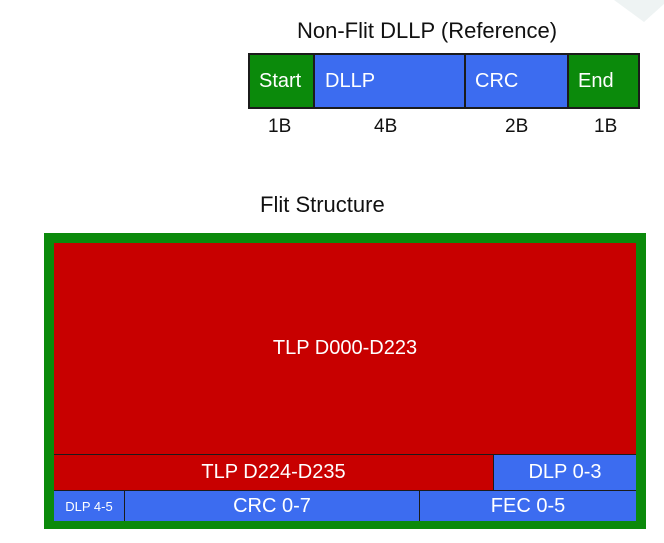  I want to click on dllp-size-labels: 1B 4B 2B 1B, so click(444, 129).